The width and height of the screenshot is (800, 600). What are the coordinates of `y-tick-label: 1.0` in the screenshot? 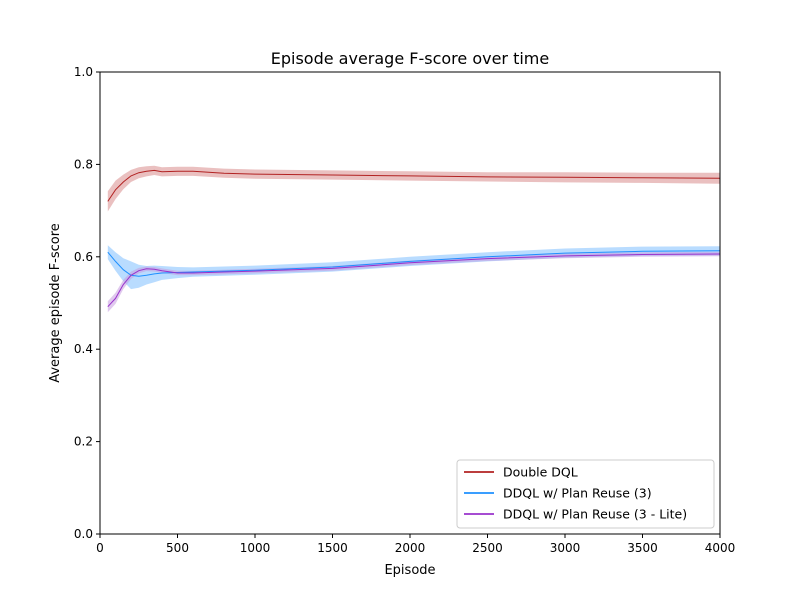 It's located at (83, 72).